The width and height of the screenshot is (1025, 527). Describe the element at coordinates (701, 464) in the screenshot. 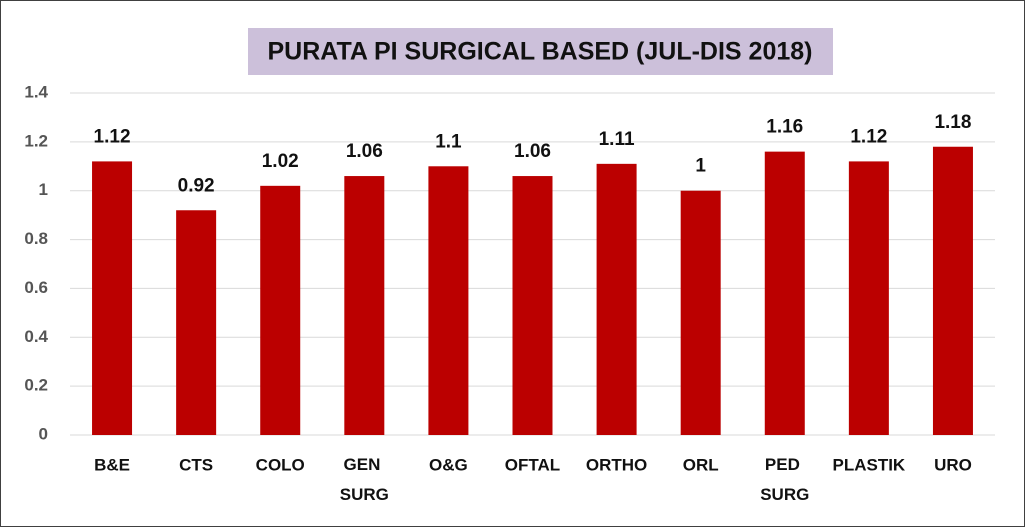

I see `x-tick-label: ORL` at that location.